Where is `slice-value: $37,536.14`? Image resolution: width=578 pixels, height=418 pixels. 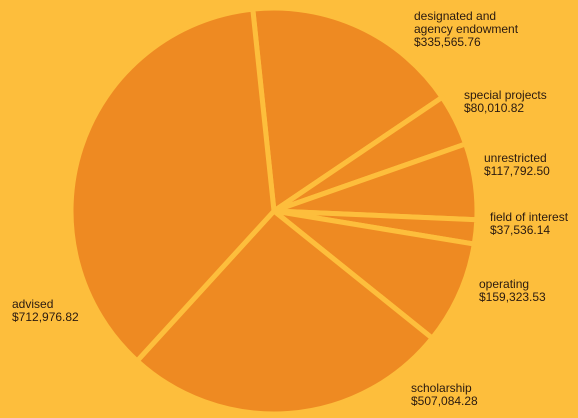
slice-value: $37,536.14 is located at coordinates (520, 230).